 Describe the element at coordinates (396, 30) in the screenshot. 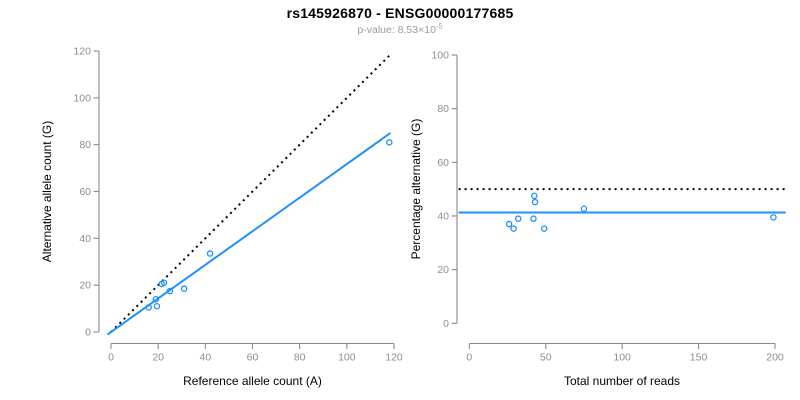

I see `pvalue-text: p-value: 8.53×10` at that location.